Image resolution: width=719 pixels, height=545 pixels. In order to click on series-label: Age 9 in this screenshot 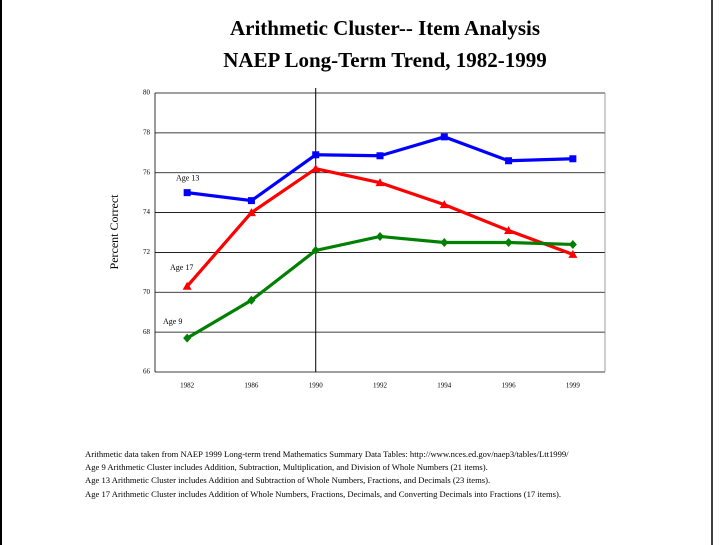, I will do `click(172, 321)`.